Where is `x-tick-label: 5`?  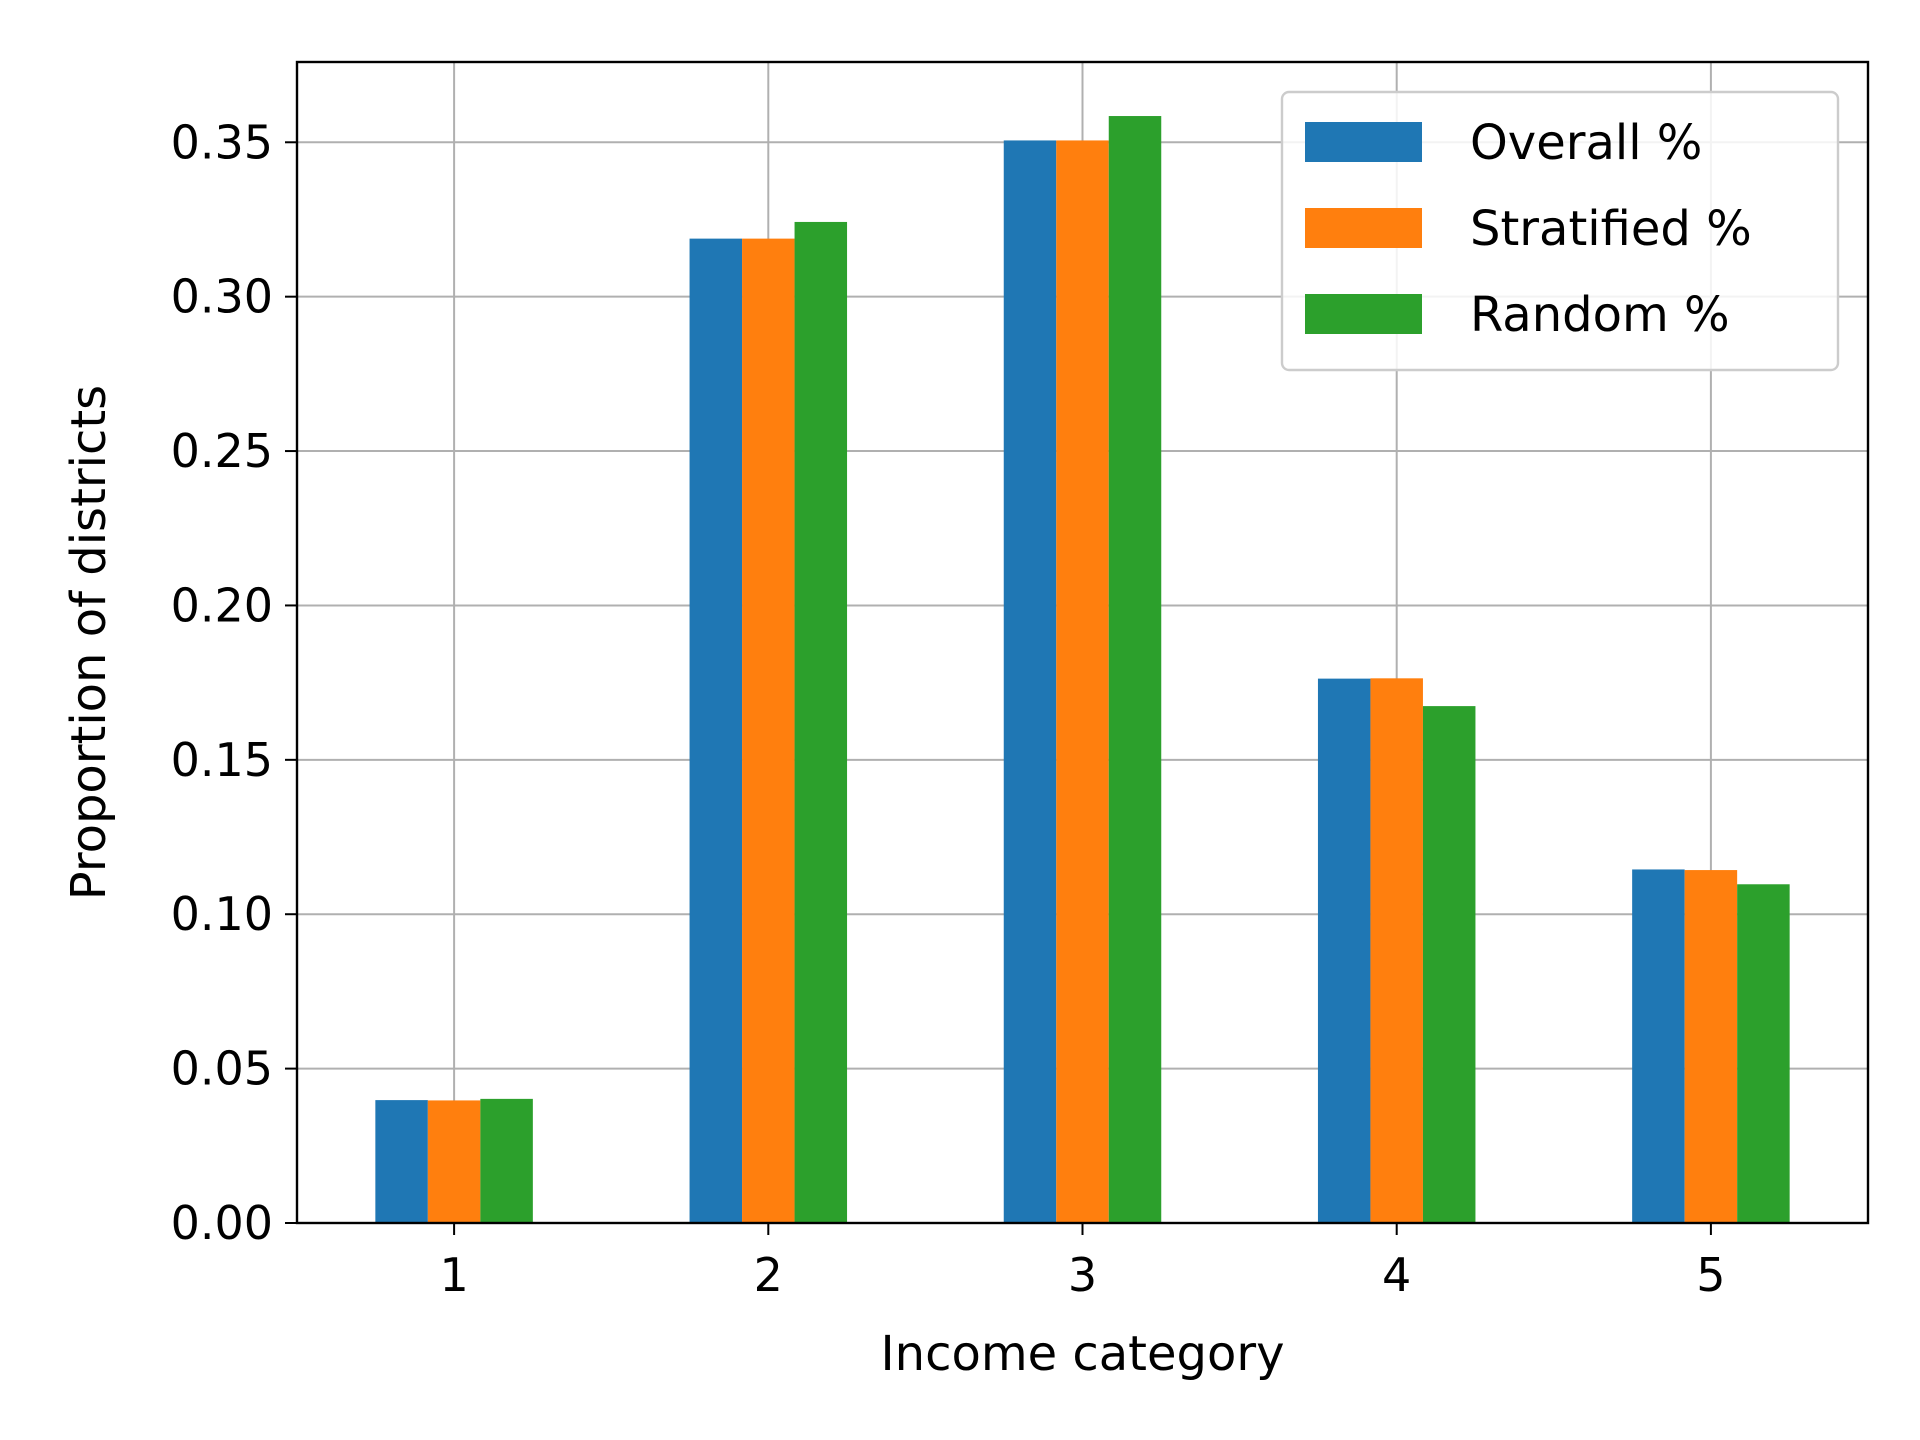 x-tick-label: 5 is located at coordinates (1710, 1275).